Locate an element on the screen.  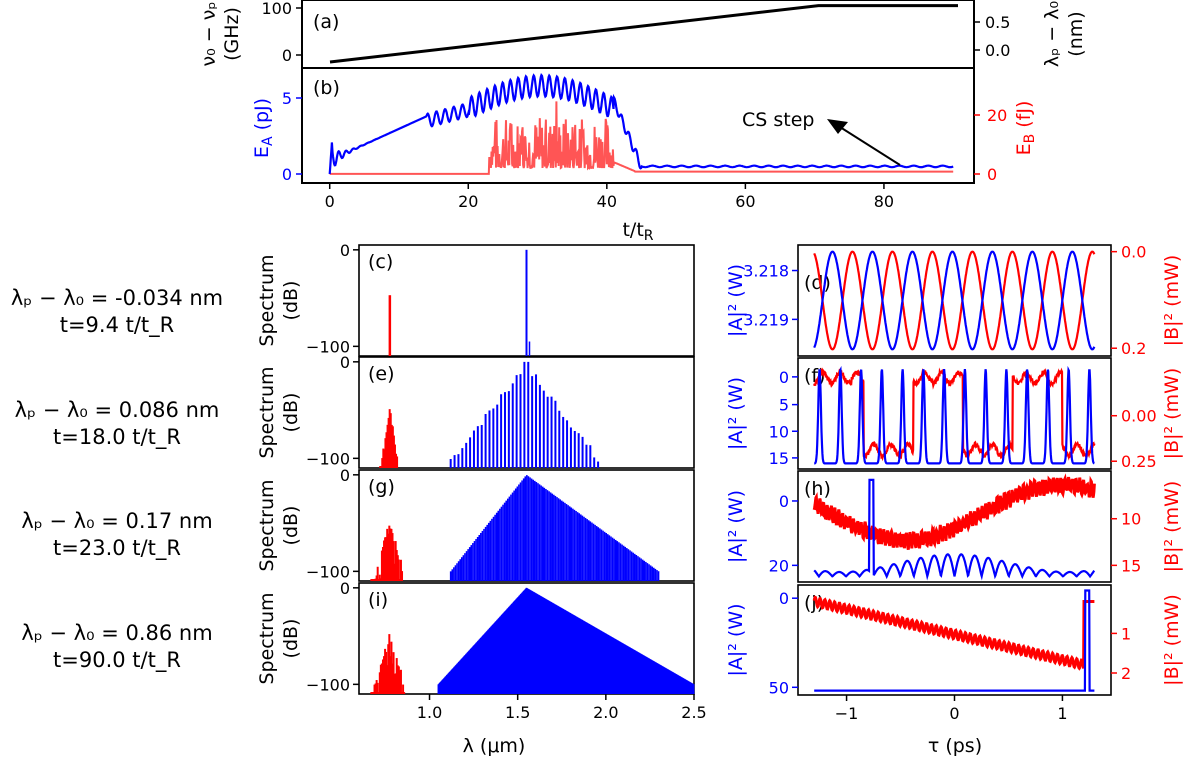
temporal-panel-3: (h) 0 20 10 15 |A|² (W) |B|² (mW) is located at coordinates (954, 526).